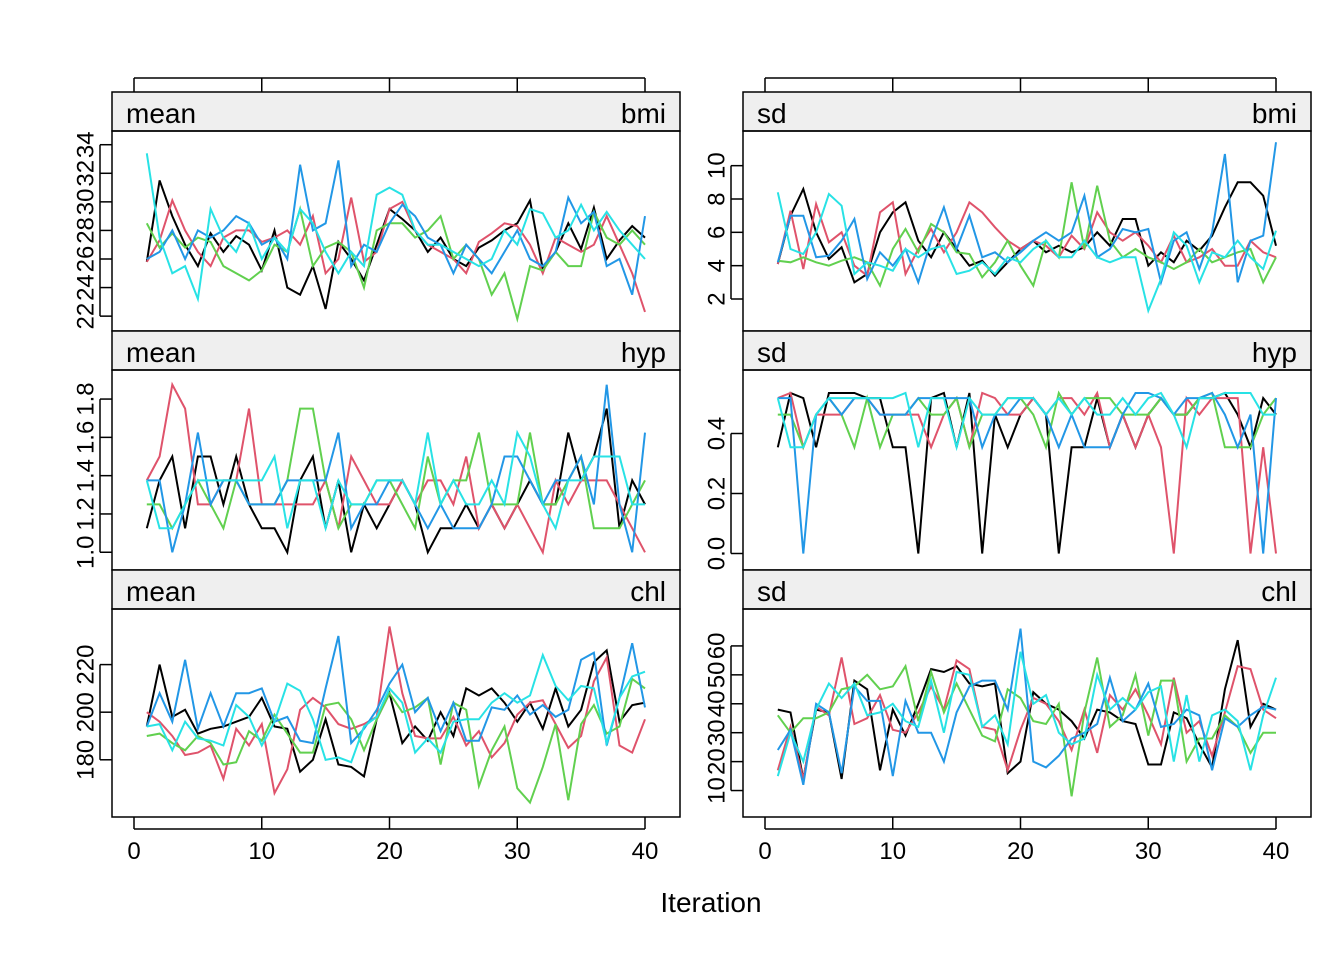  What do you see at coordinates (86, 287) in the screenshot?
I see `y-tick-label: 24` at bounding box center [86, 287].